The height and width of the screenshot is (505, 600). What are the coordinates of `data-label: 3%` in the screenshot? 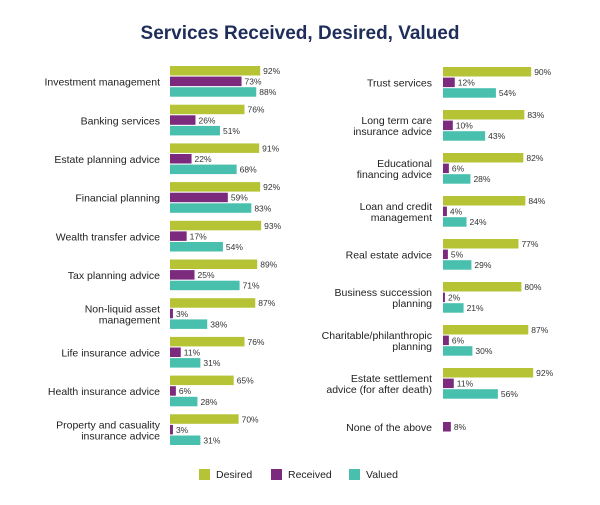 It's located at (182, 314).